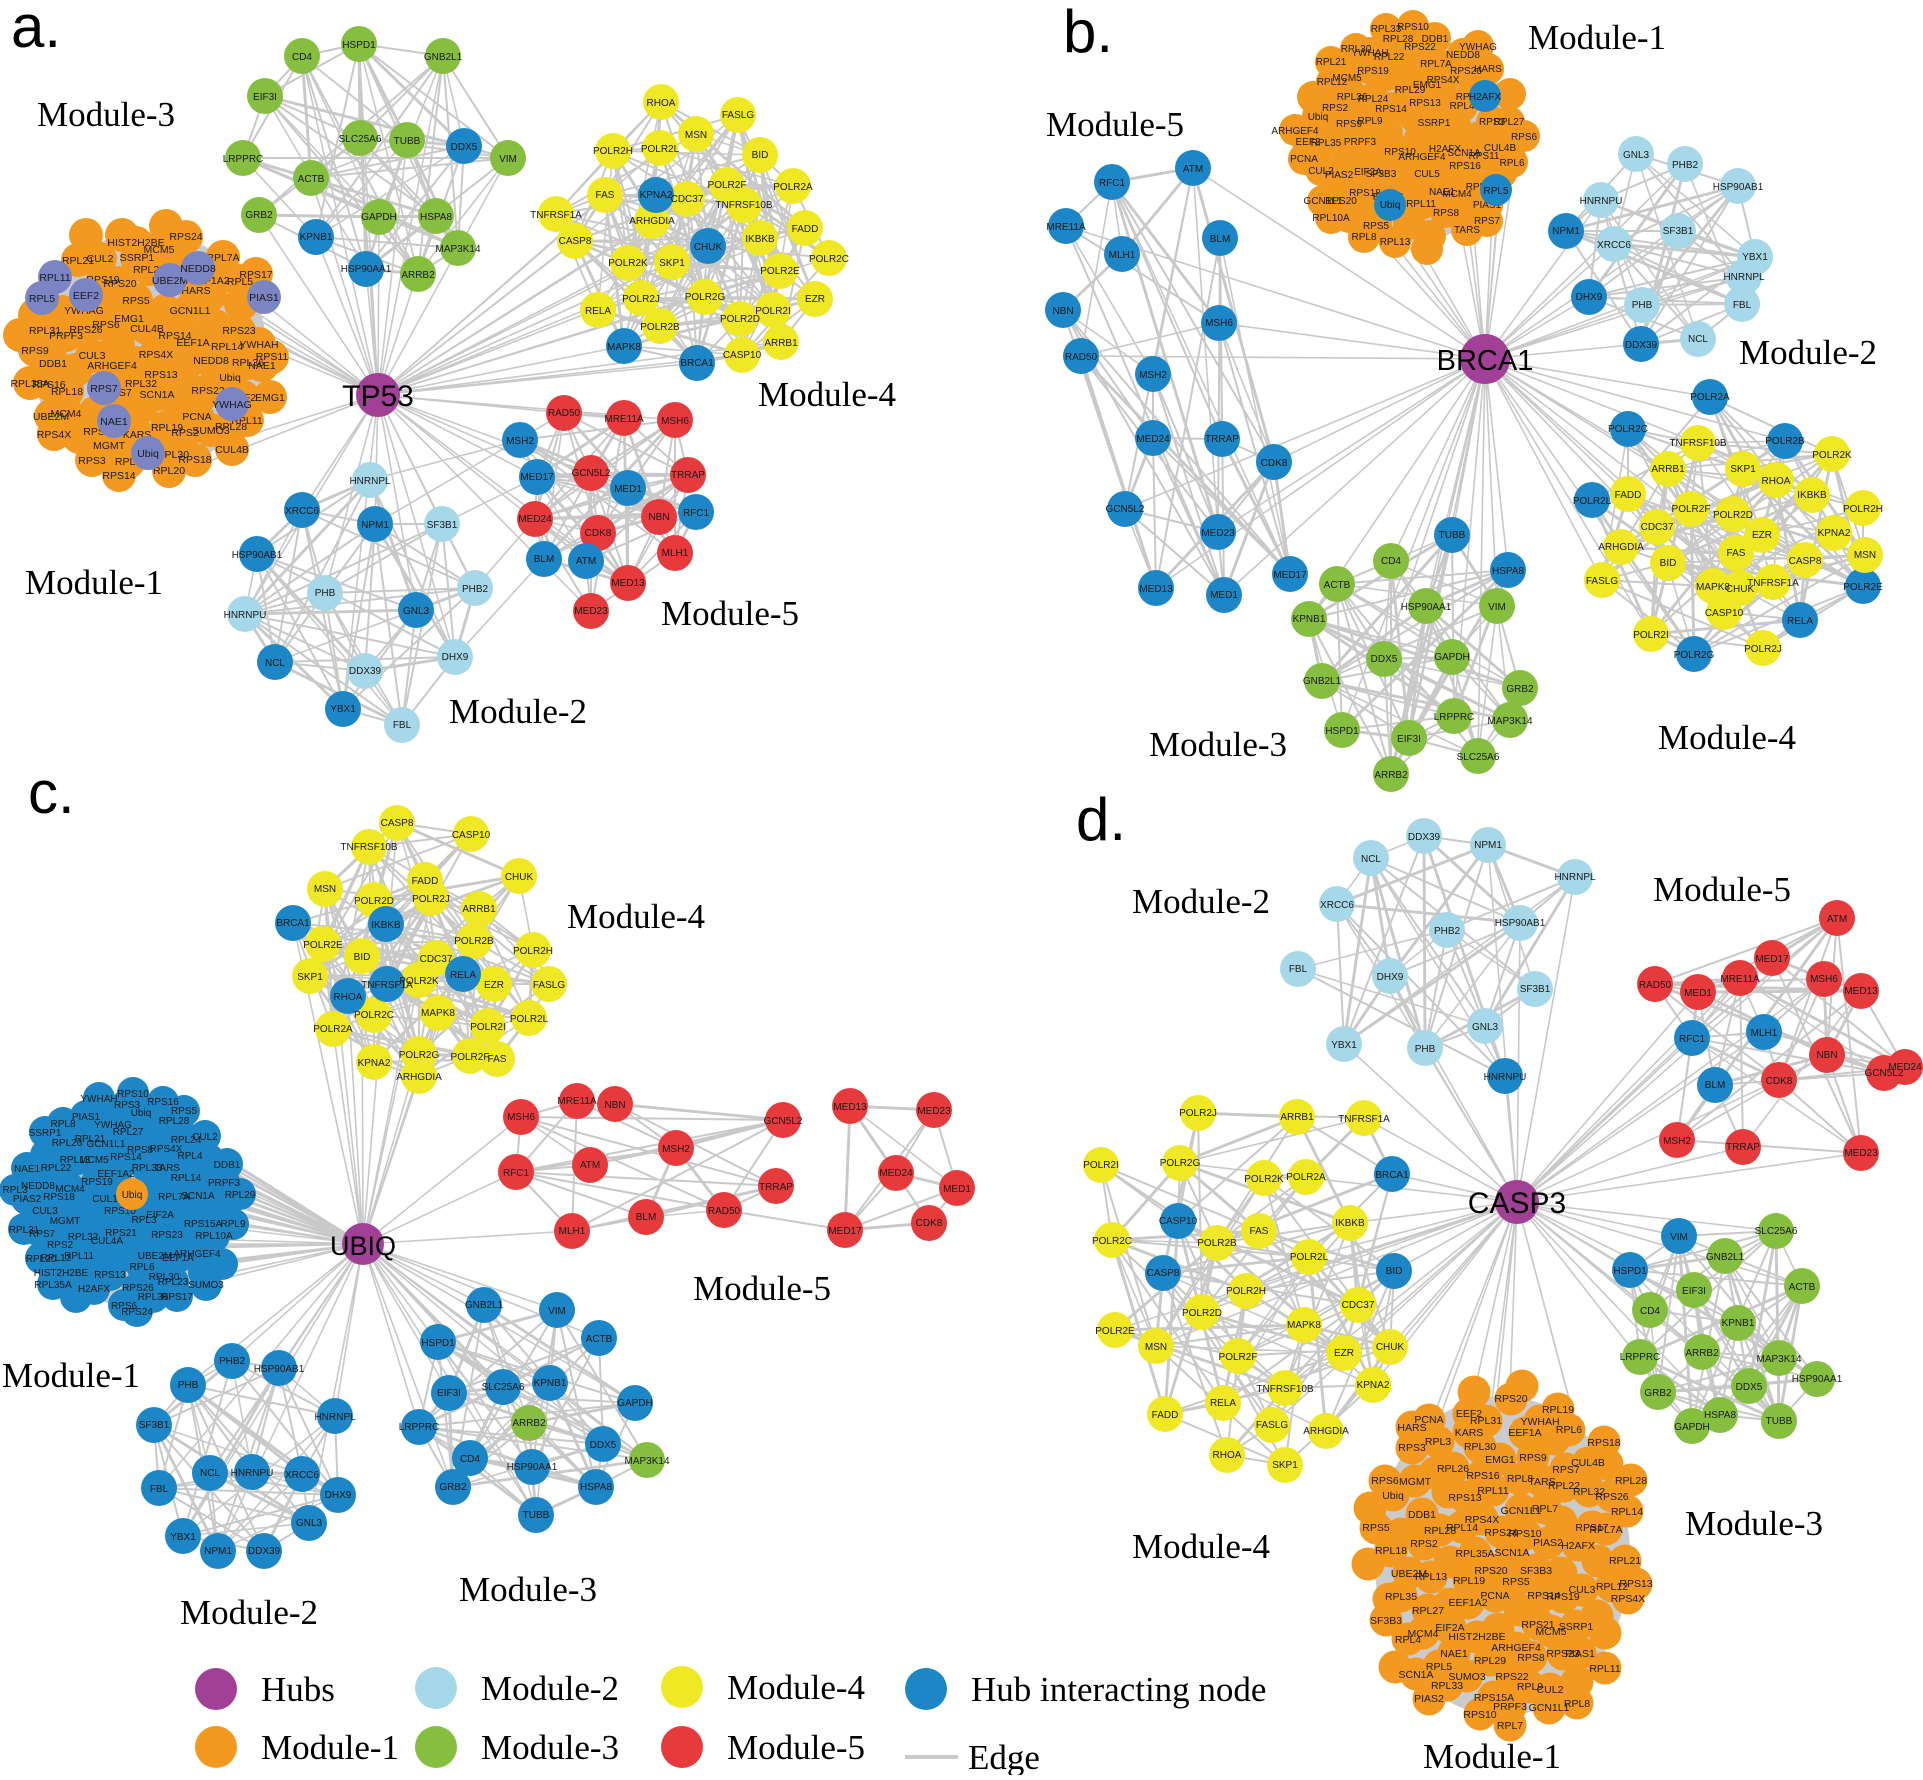 The width and height of the screenshot is (1923, 1780). Describe the element at coordinates (1452, 535) in the screenshot. I see `svg-text: TUBB` at that location.